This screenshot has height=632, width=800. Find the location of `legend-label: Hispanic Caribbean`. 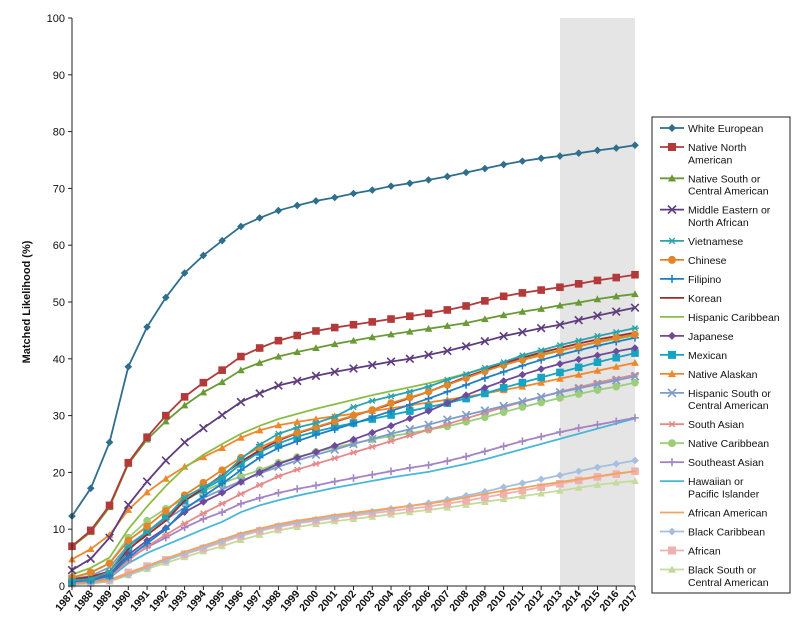

legend-label: Hispanic Caribbean is located at coordinates (734, 318).